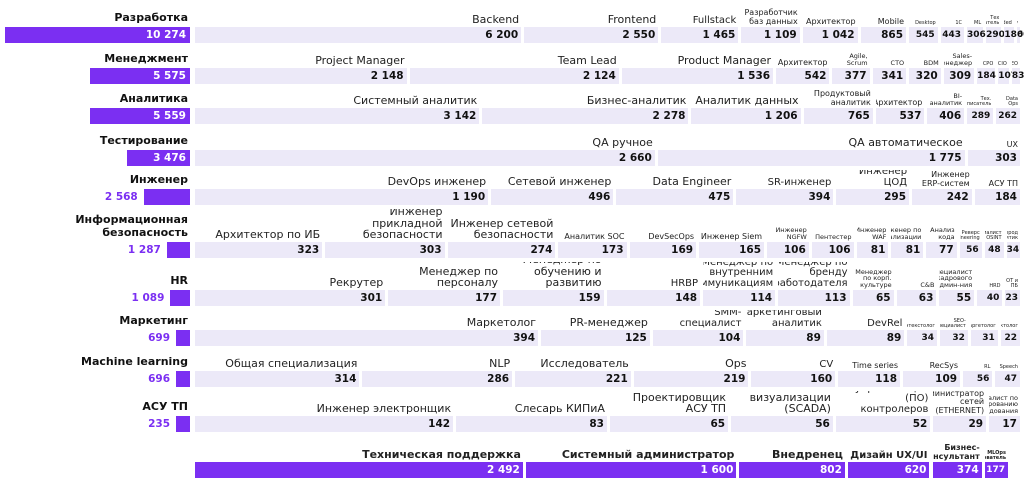 The height and width of the screenshot is (482, 1024). What do you see at coordinates (1012, 144) in the screenshot?
I see `item-label: UX` at bounding box center [1012, 144].